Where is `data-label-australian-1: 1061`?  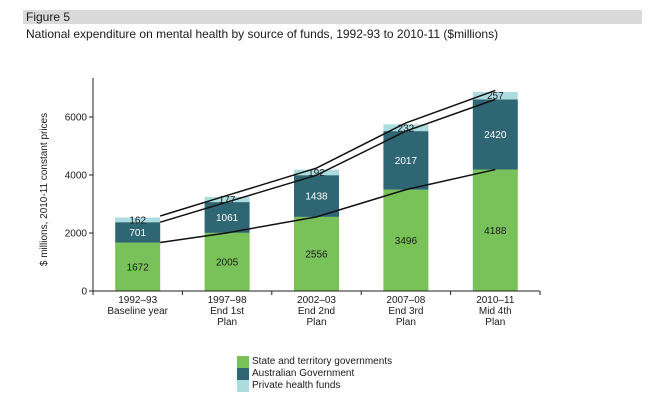
data-label-australian-1: 1061 is located at coordinates (227, 218).